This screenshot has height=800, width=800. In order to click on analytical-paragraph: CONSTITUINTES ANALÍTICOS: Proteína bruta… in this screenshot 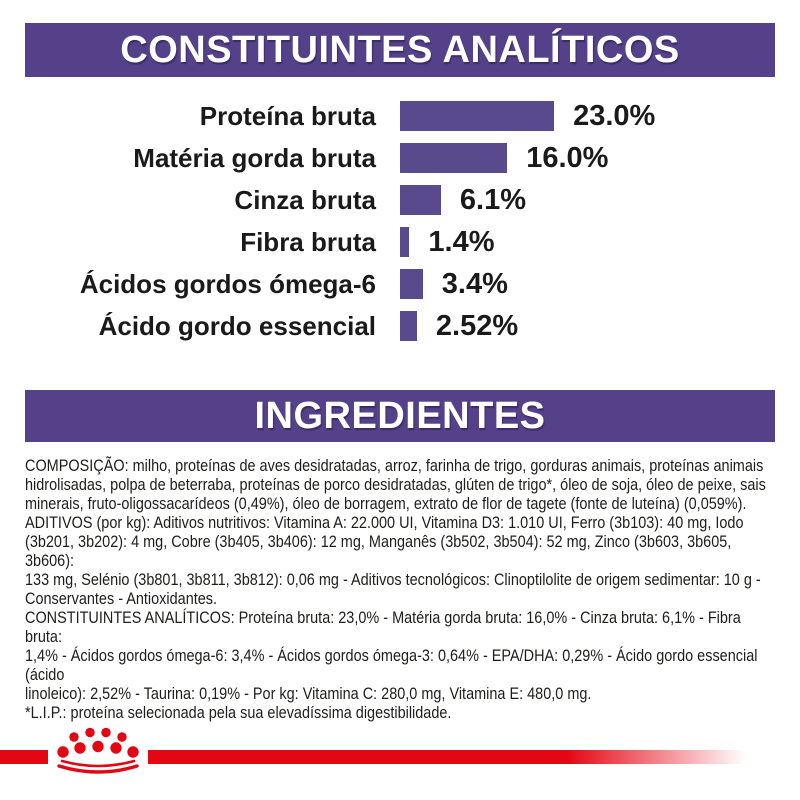, I will do `click(391, 656)`.